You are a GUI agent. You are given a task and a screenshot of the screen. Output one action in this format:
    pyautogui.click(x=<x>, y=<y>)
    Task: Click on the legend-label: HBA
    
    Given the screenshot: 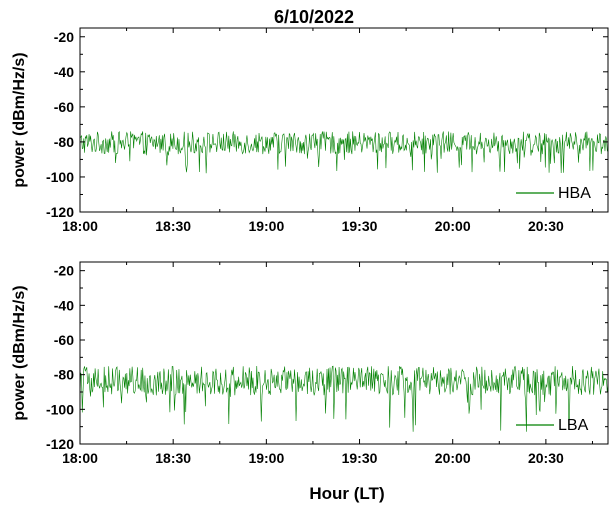 What is the action you would take?
    pyautogui.click(x=574, y=193)
    